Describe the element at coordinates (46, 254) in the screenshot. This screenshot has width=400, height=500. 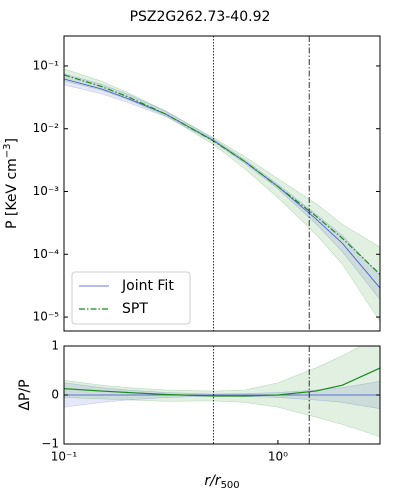
I see `y-tick-label: 10⁻⁴` at that location.